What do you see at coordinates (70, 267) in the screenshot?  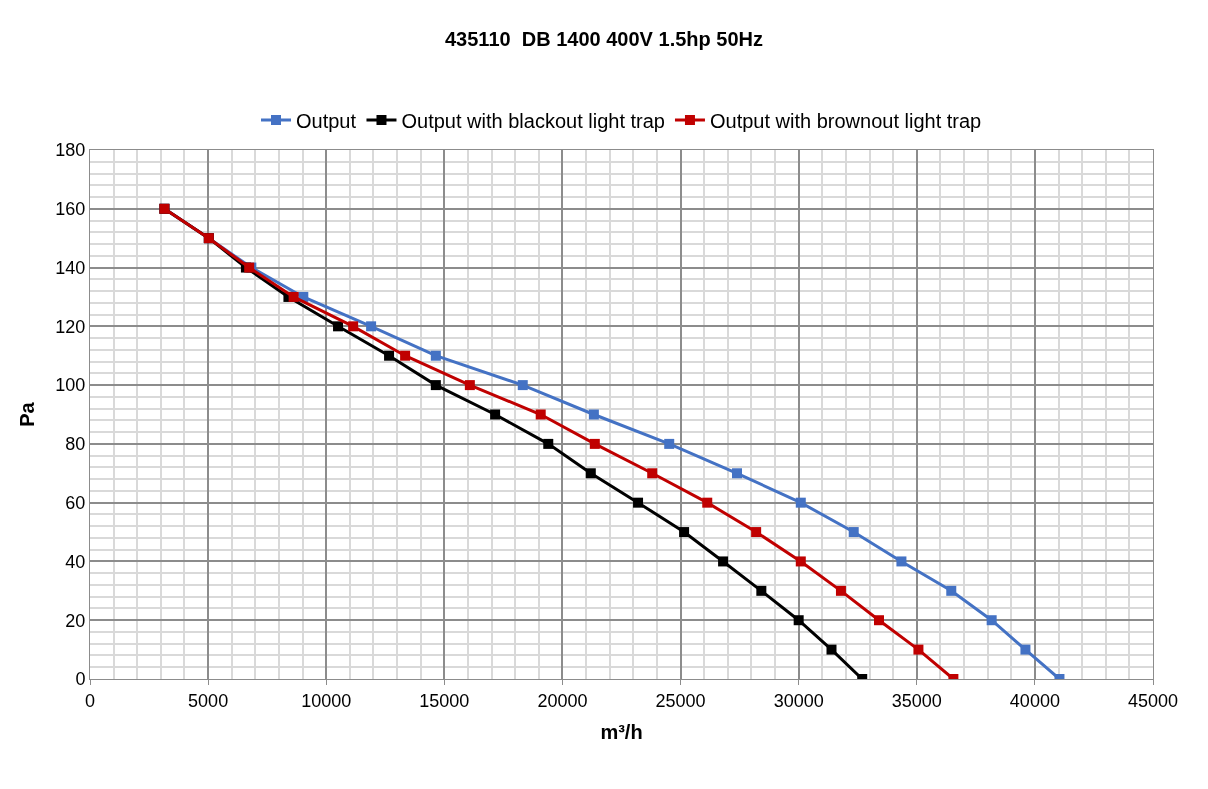 I see `y-tick-label: 140` at bounding box center [70, 267].